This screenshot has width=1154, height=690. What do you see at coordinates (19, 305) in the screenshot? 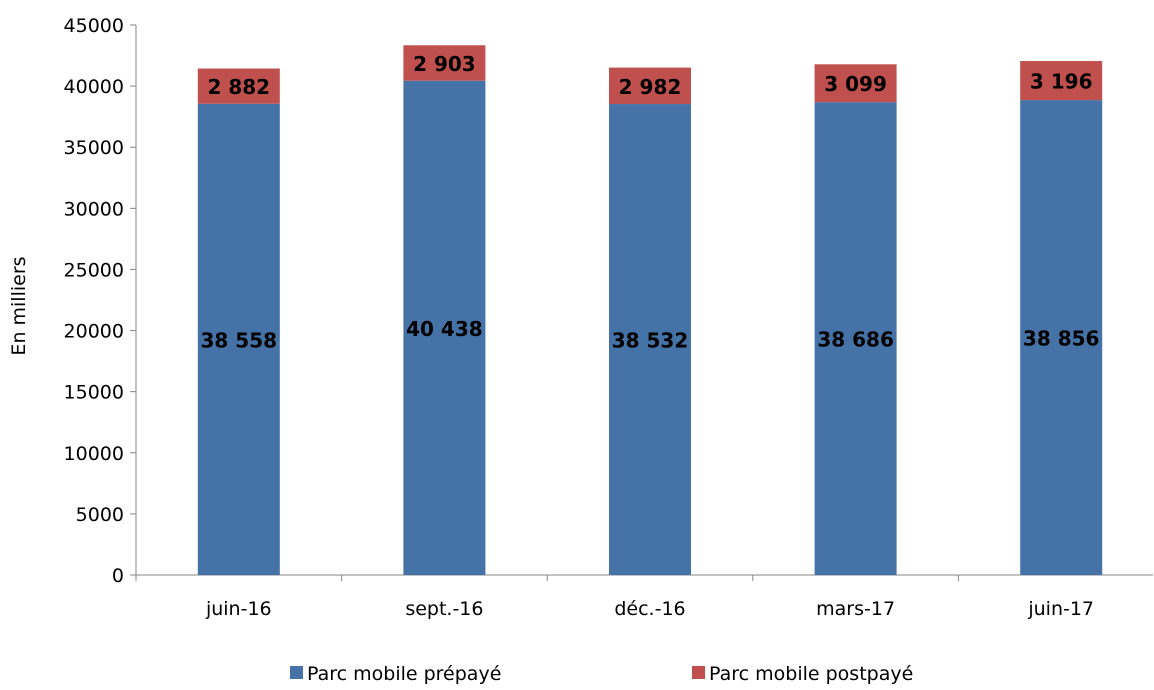
I see `y-axis-title: En milliers` at bounding box center [19, 305].